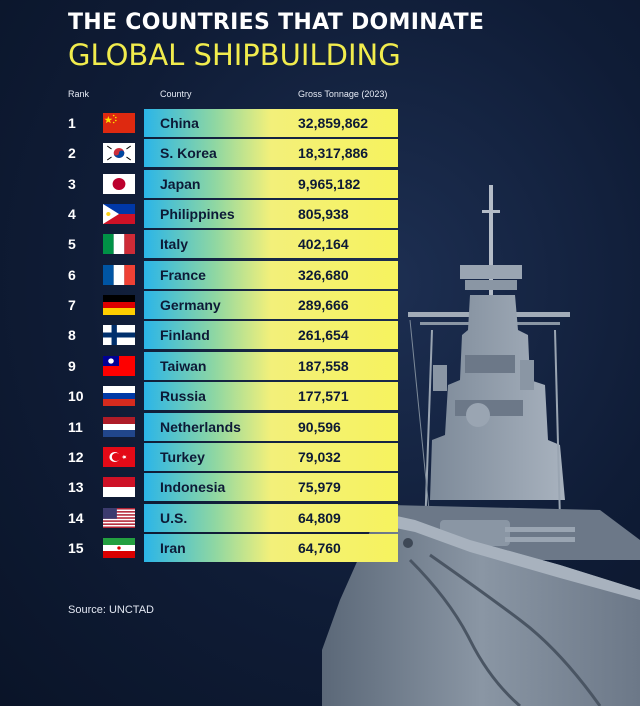 This screenshot has height=706, width=640. Describe the element at coordinates (271, 305) in the screenshot. I see `table-row: Germany 289,666` at that location.